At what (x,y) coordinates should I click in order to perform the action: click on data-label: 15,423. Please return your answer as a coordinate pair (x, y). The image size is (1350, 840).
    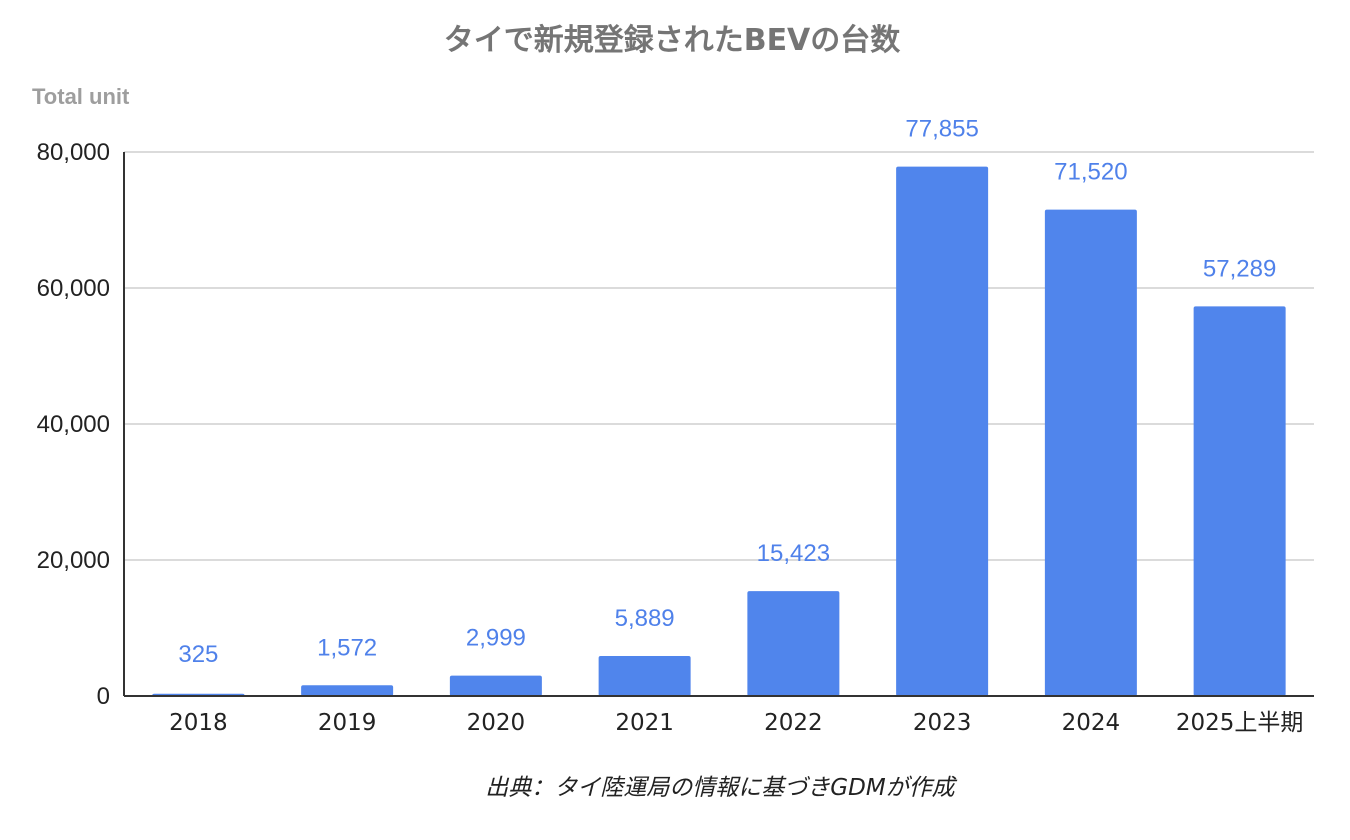
    Looking at the image, I should click on (793, 553).